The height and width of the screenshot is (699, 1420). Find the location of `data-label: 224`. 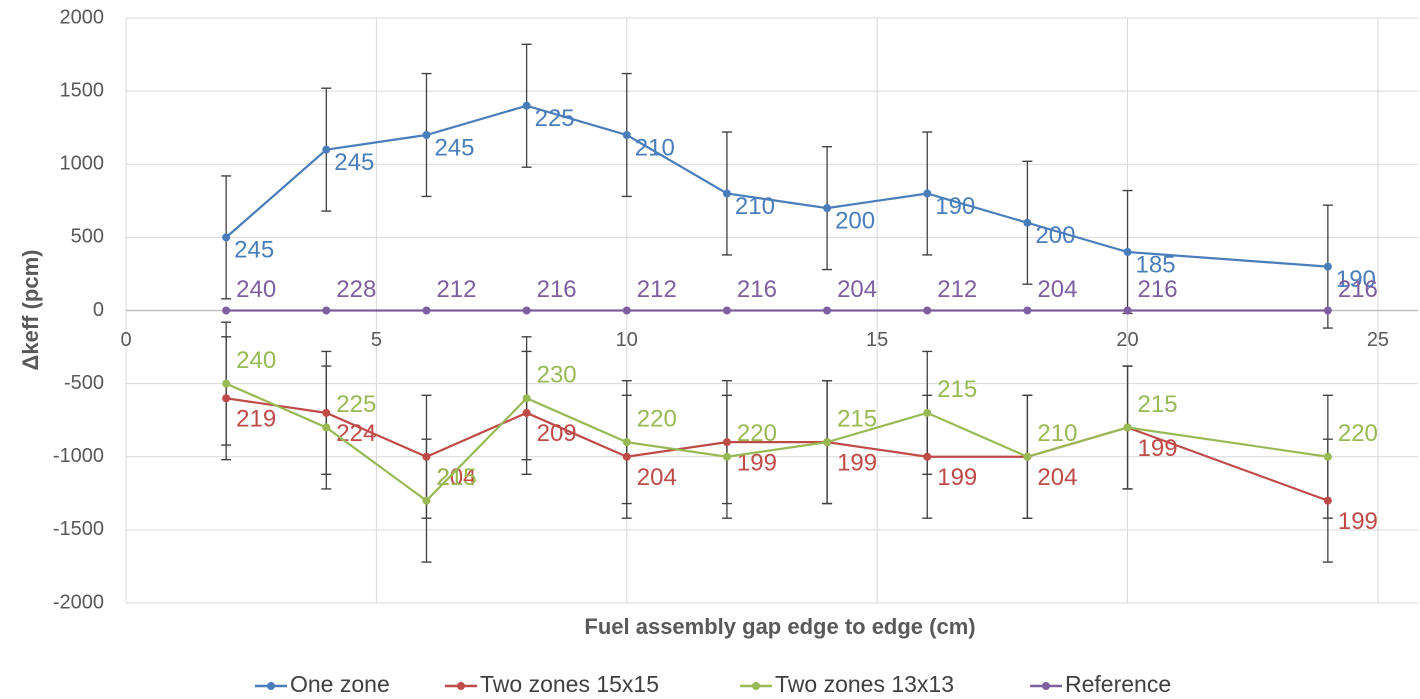

data-label: 224 is located at coordinates (356, 433).